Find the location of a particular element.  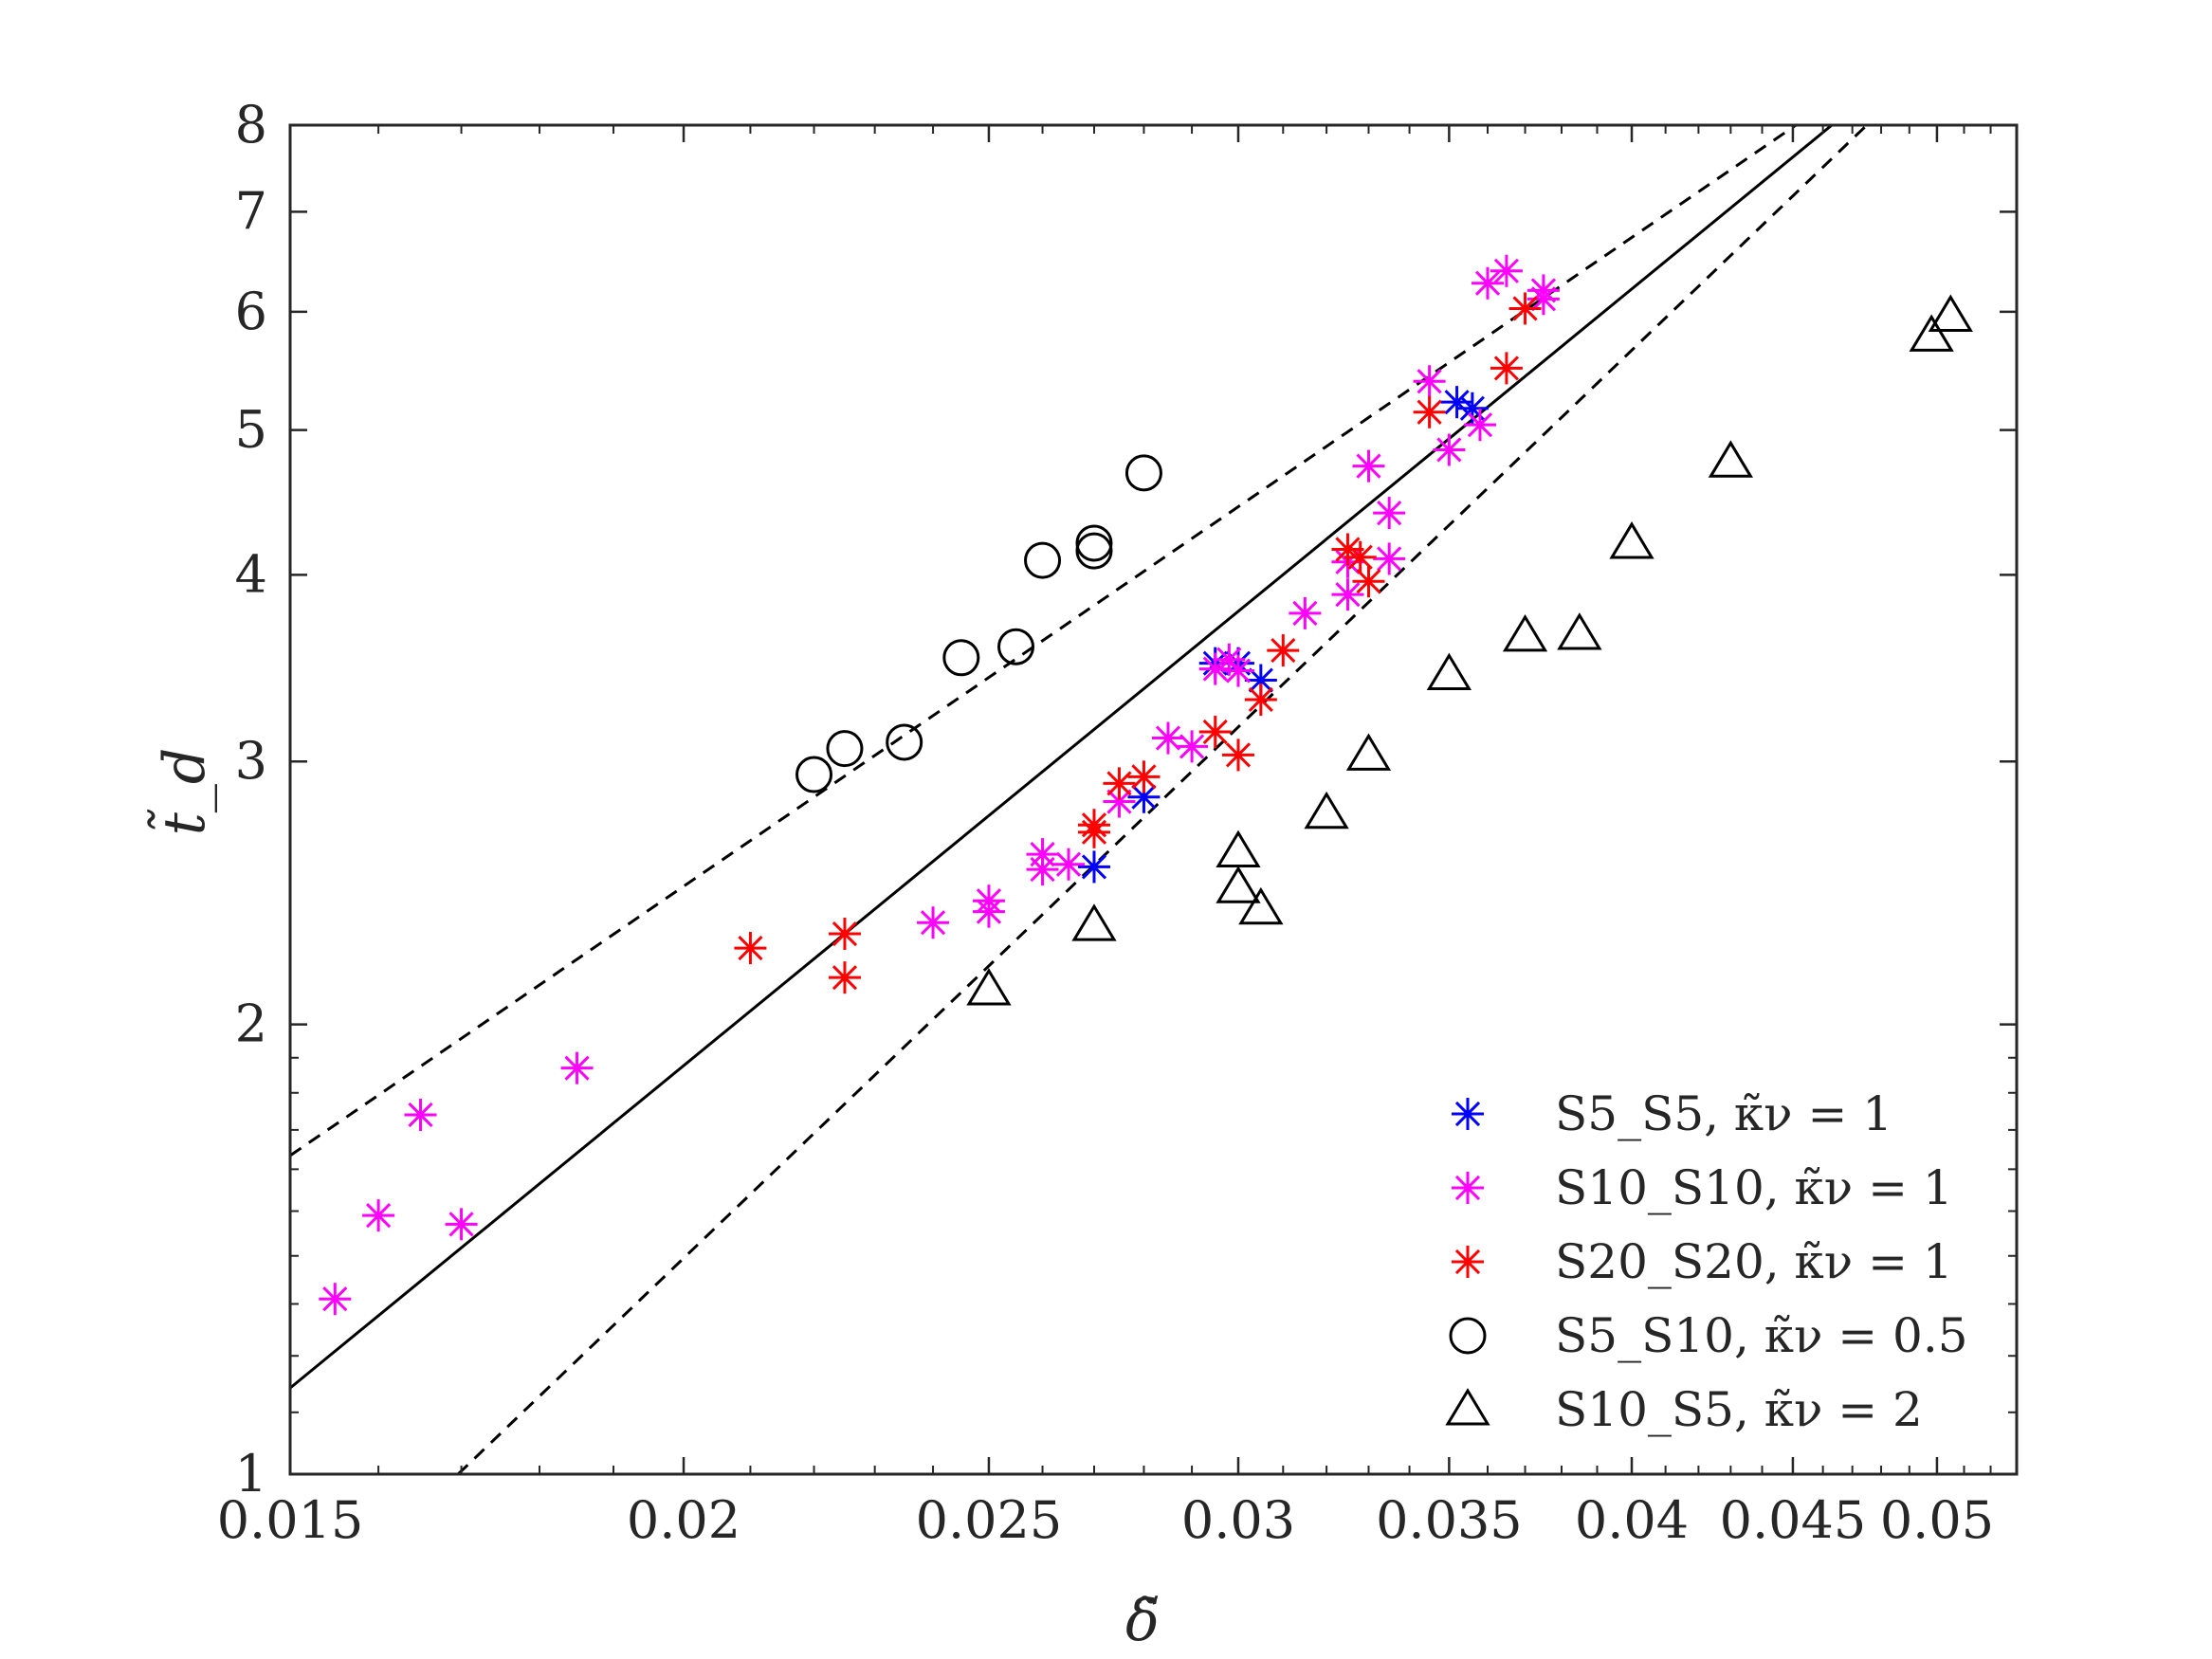

legend-marker-S10_S5 is located at coordinates (1467, 1407).